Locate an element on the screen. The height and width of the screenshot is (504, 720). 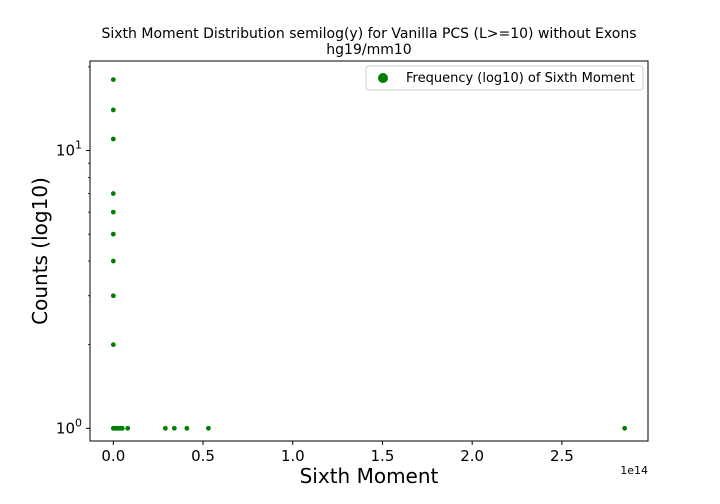
y-axis-ticks: 10⁰ 10¹ is located at coordinates (73, 251).